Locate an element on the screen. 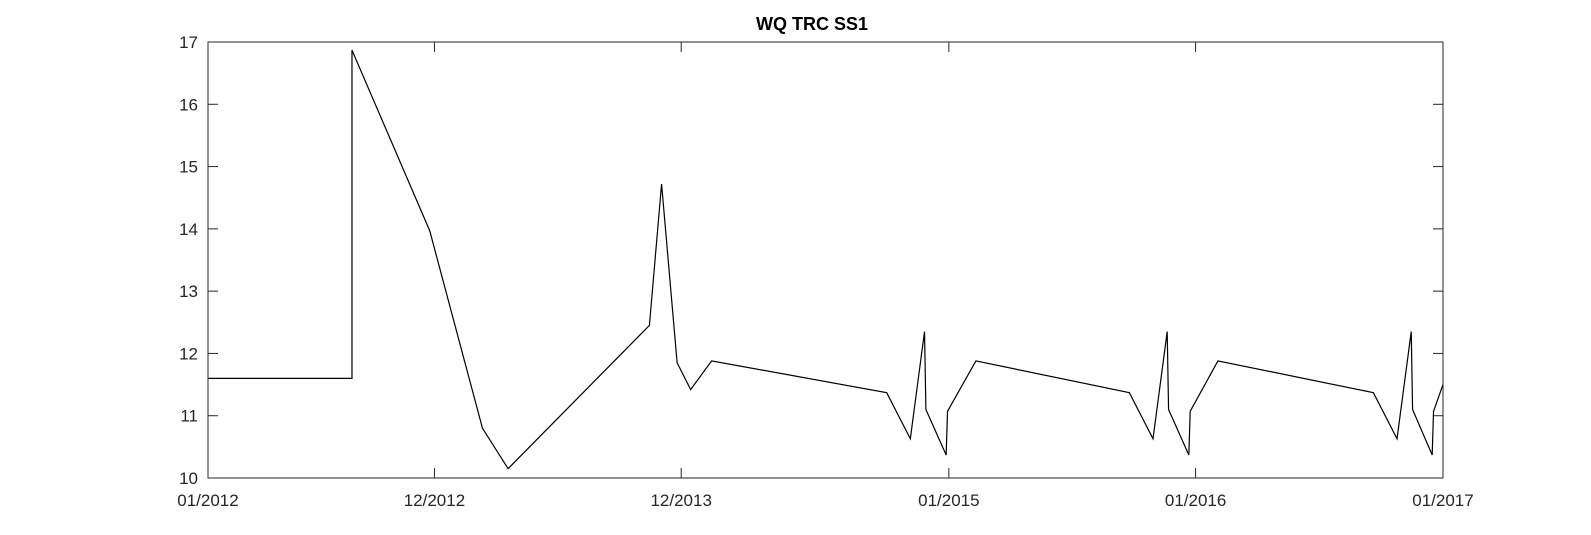 The height and width of the screenshot is (535, 1591). y-tick-label: 12 is located at coordinates (188, 353).